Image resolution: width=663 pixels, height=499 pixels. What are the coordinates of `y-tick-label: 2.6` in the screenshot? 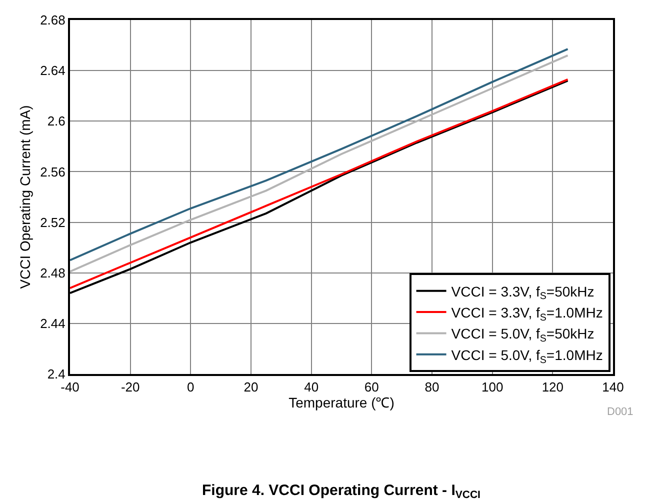 It's located at (56, 121).